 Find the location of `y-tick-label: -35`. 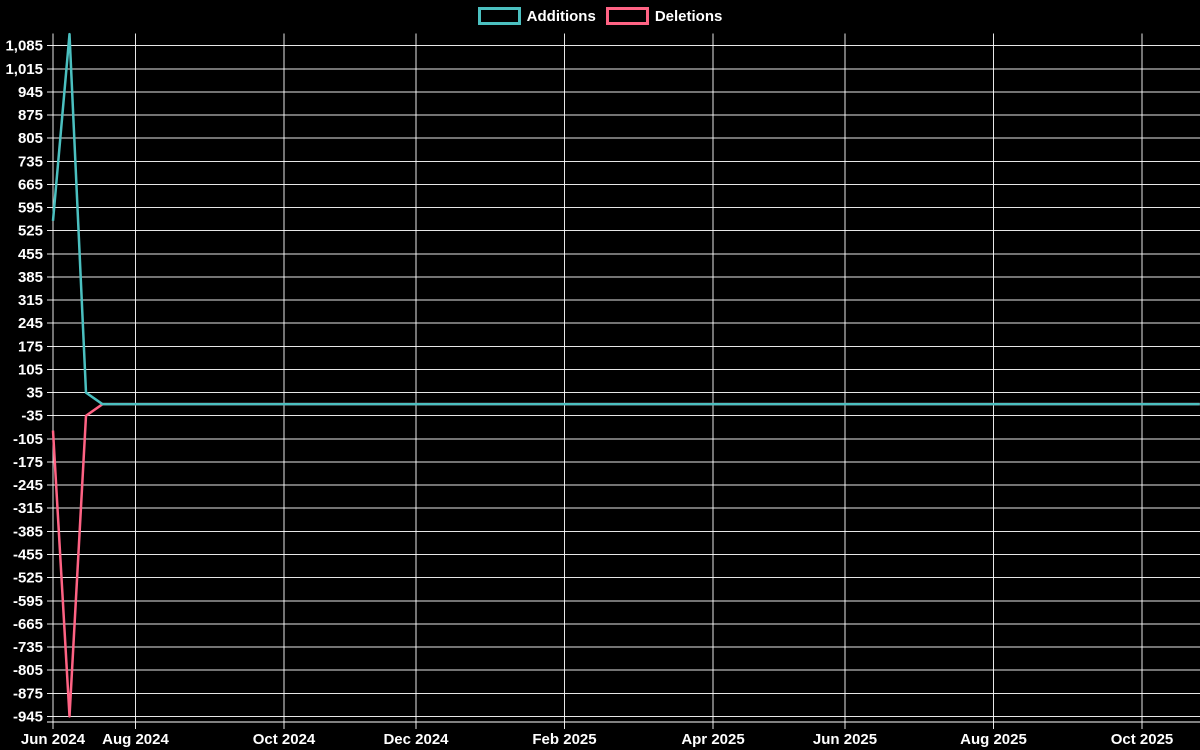

y-tick-label: -35 is located at coordinates (32, 416).